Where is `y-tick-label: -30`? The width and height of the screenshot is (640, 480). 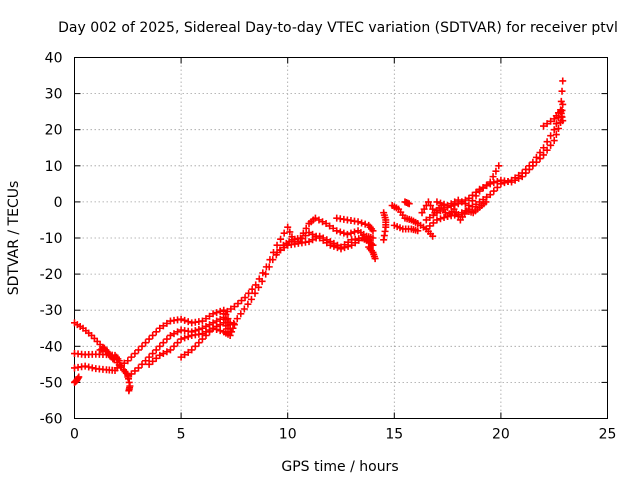 y-tick-label: -30 is located at coordinates (51, 311).